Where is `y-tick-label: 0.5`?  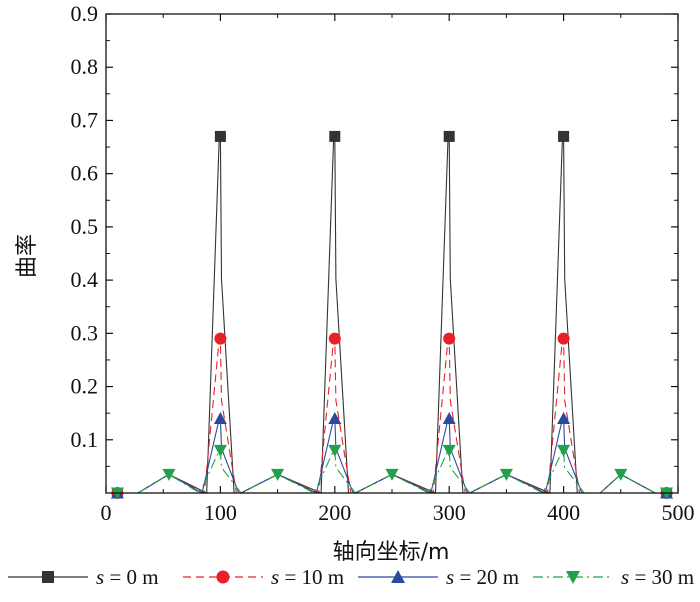 y-tick-label: 0.5 is located at coordinates (85, 226).